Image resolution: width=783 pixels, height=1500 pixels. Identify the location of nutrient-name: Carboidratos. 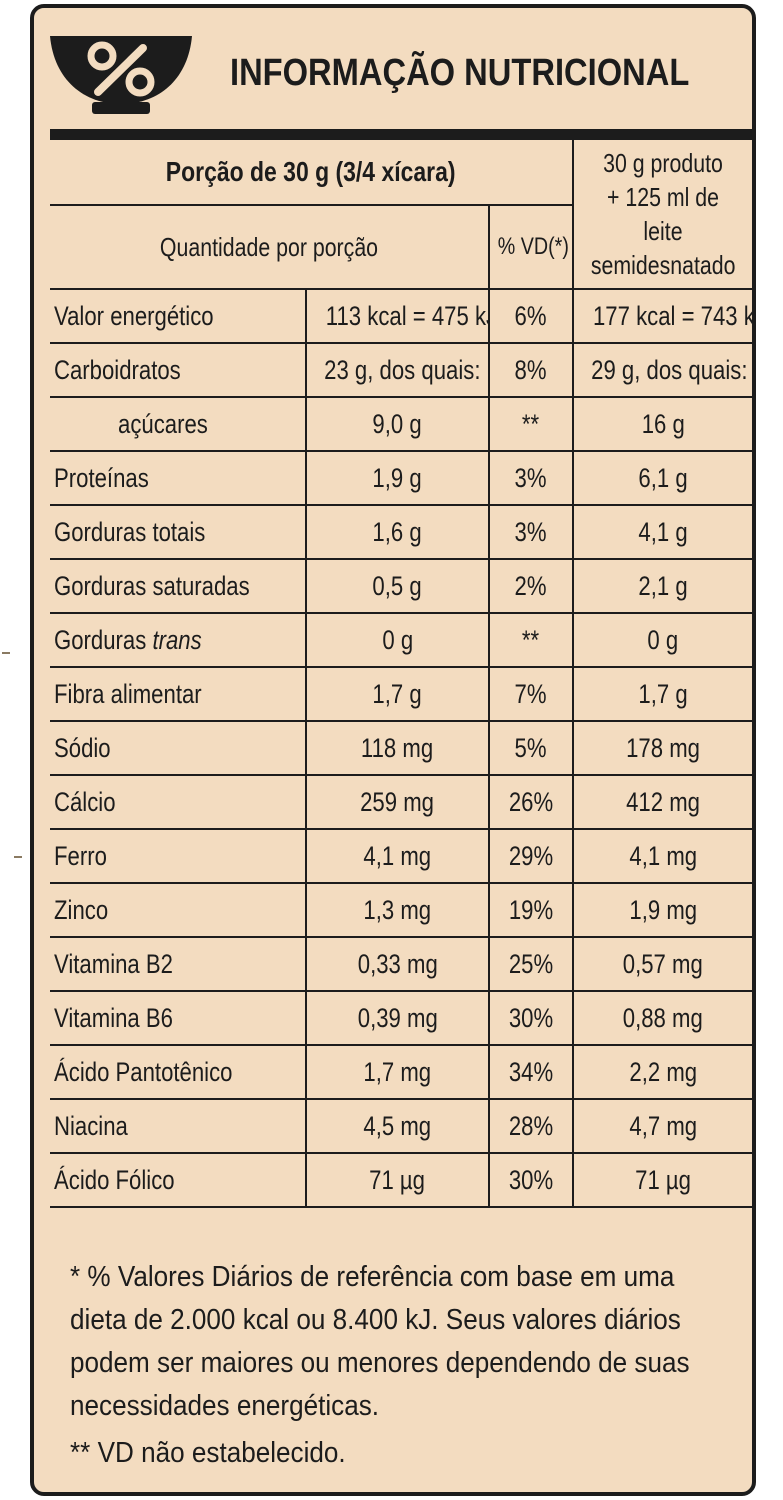
(178, 370).